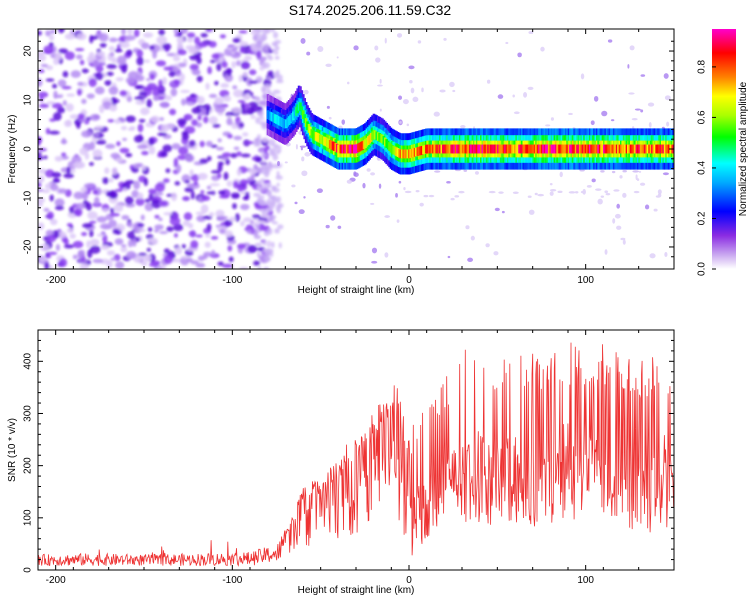 The height and width of the screenshot is (600, 750). Describe the element at coordinates (706, 168) in the screenshot. I see `colorbar-ticks: 0.0 0.2 0.4 0.6 0.8` at that location.